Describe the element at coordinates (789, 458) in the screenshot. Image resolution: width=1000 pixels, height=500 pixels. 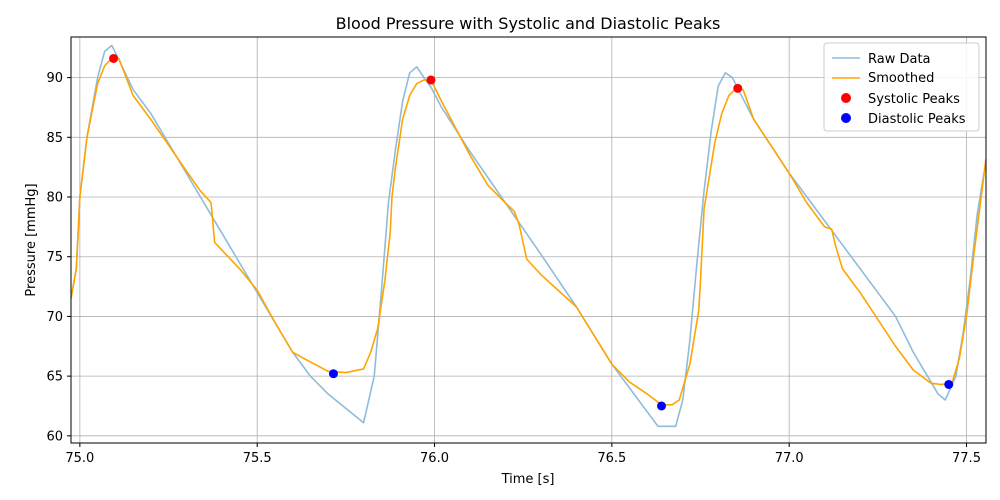
I see `x-tick-label: 77.0` at that location.